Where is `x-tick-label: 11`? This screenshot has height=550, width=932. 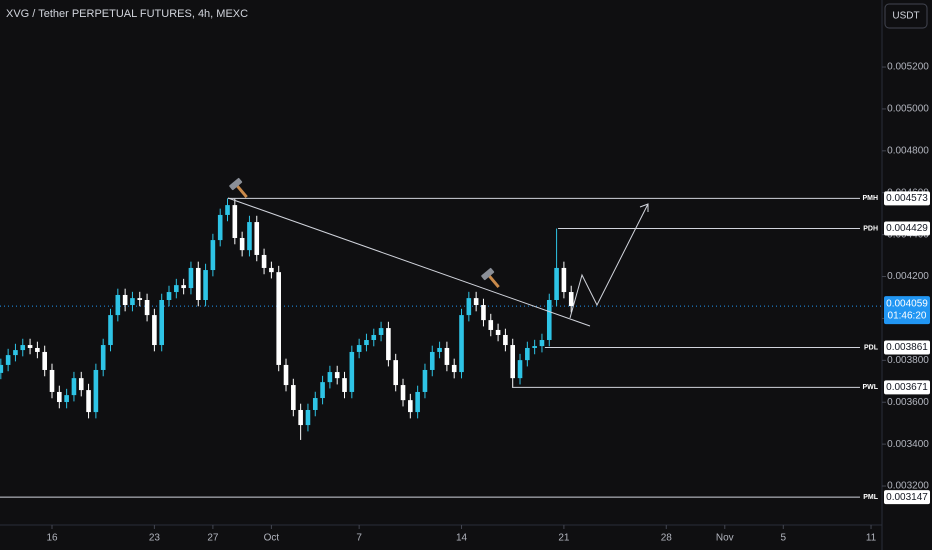 x-tick-label: 11 is located at coordinates (871, 538).